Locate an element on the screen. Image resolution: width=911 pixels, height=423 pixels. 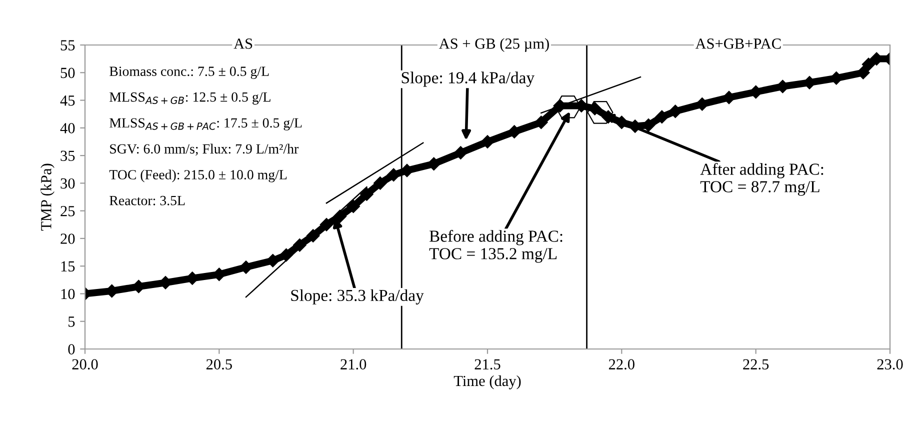
y-axis-title: TMP (kPa) is located at coordinates (47, 197).